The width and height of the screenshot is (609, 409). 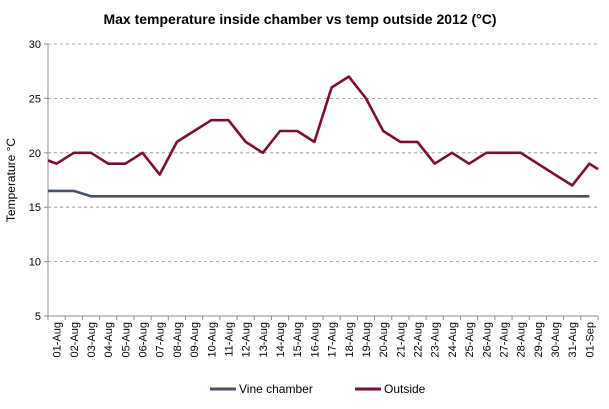 I want to click on x-tick-label: 15-Aug, so click(x=298, y=339).